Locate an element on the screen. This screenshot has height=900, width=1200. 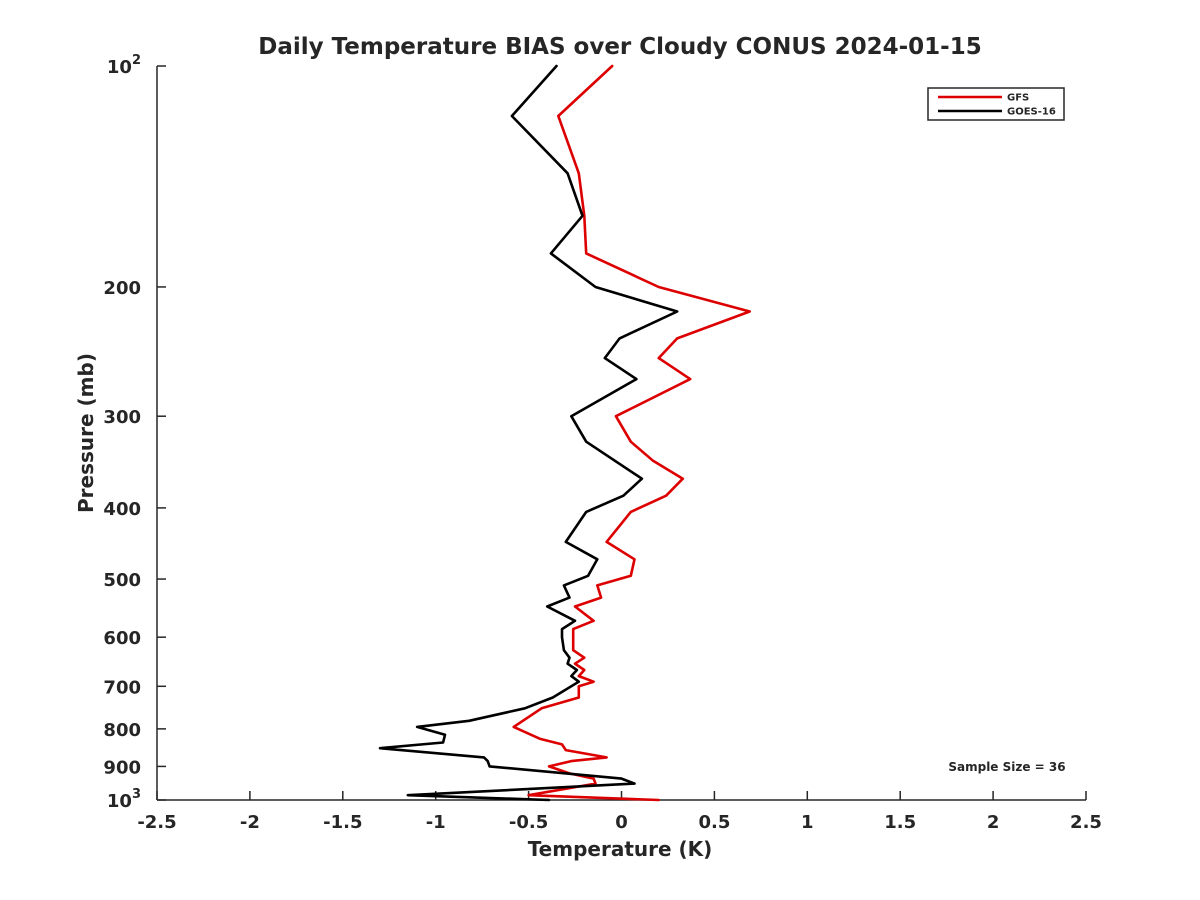
x-tick-label: -1.5 is located at coordinates (342, 822).